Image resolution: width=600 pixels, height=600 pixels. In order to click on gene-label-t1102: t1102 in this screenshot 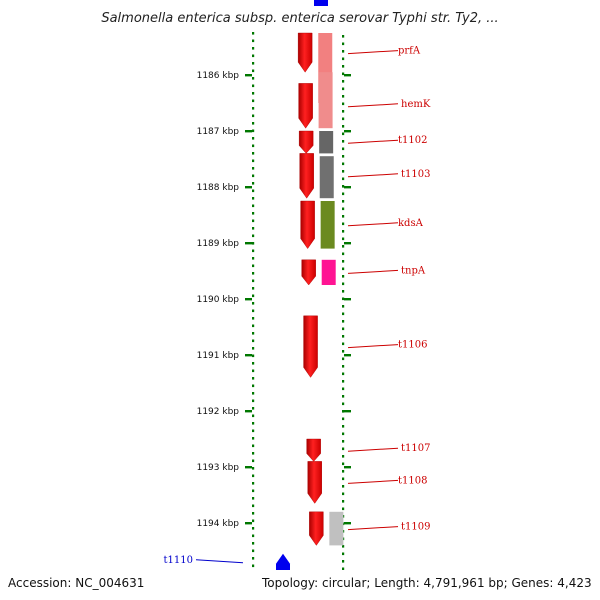, I will do `click(412, 140)`.